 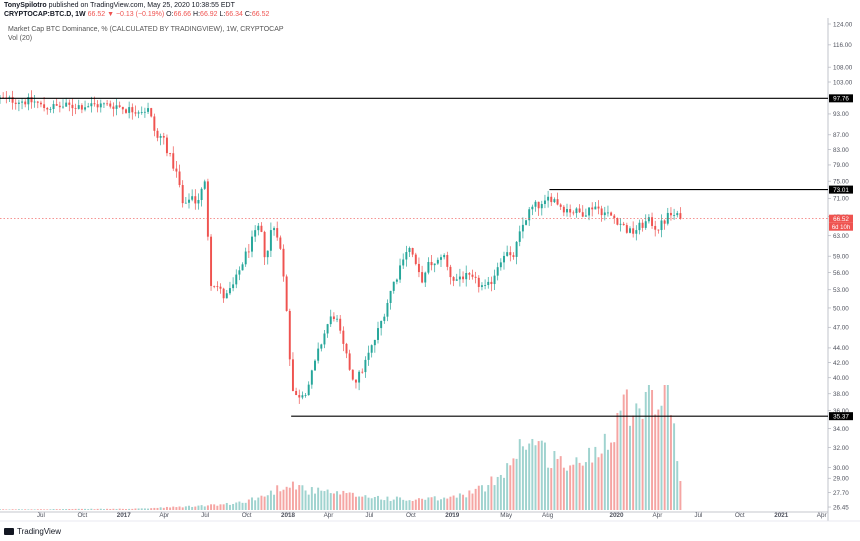 What do you see at coordinates (841, 429) in the screenshot?
I see `price-tick-label: 34.00` at bounding box center [841, 429].